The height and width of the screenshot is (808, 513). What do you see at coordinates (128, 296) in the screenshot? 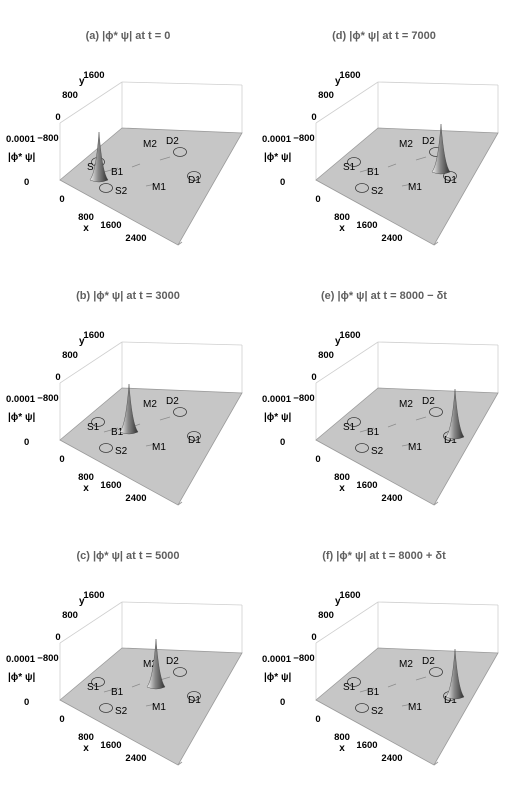
I see `panel-title: (b) |ϕ* ψ| at t = 3000` at bounding box center [128, 296].